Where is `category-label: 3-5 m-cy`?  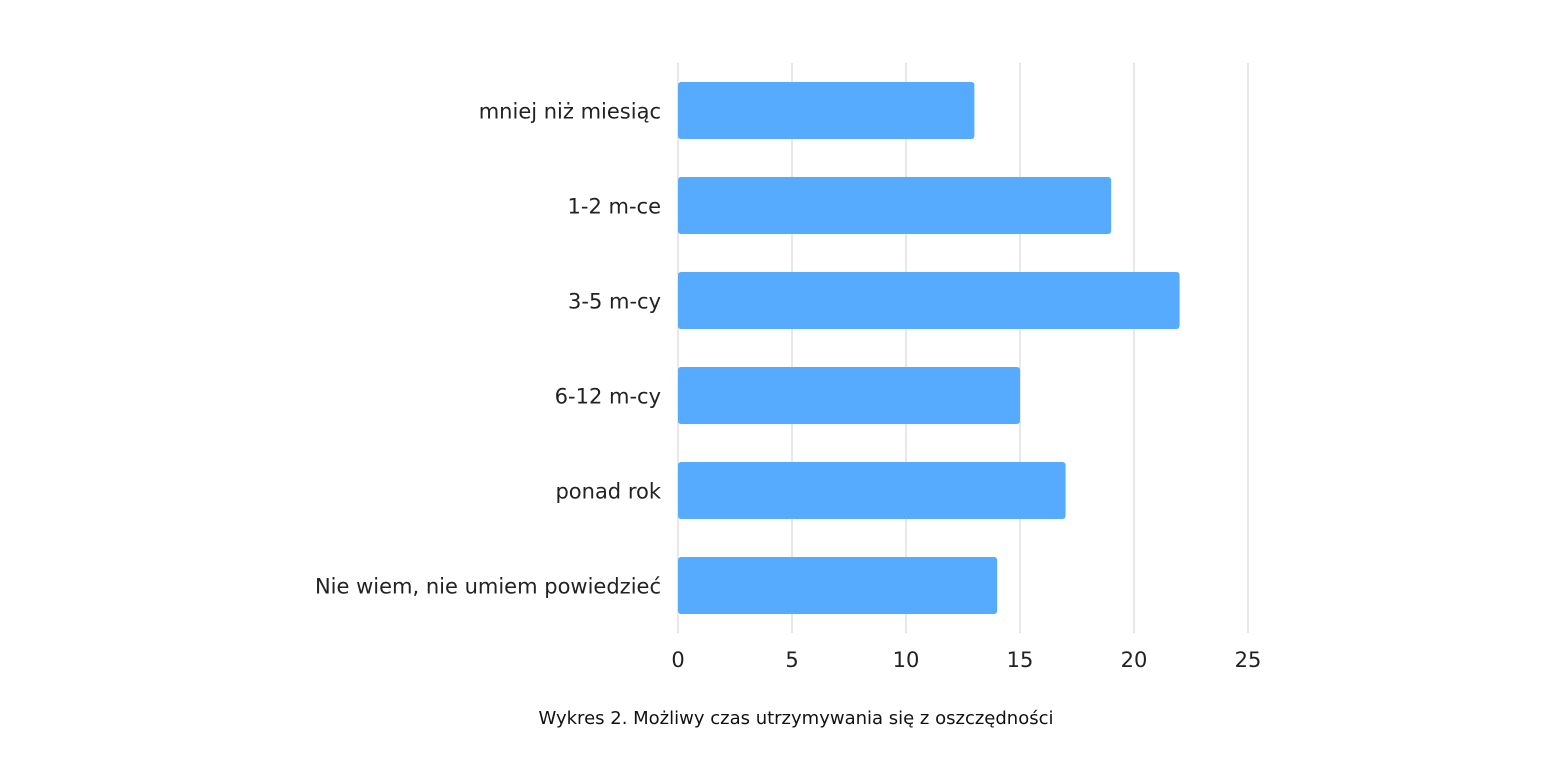 category-label: 3-5 m-cy is located at coordinates (614, 302).